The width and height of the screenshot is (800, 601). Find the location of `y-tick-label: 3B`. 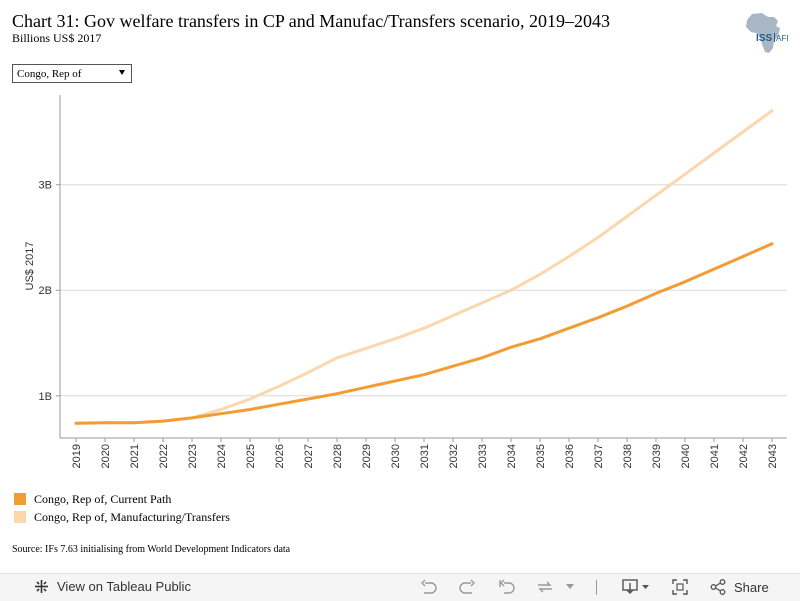

y-tick-label: 3B is located at coordinates (45, 186).